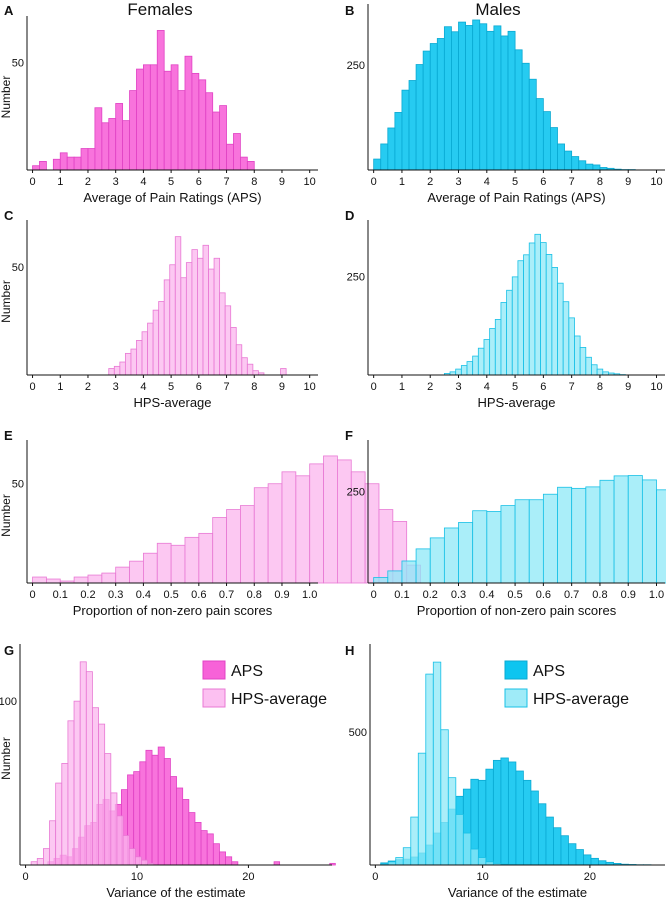  Describe the element at coordinates (356, 277) in the screenshot. I see `y-tick-label: 250` at that location.